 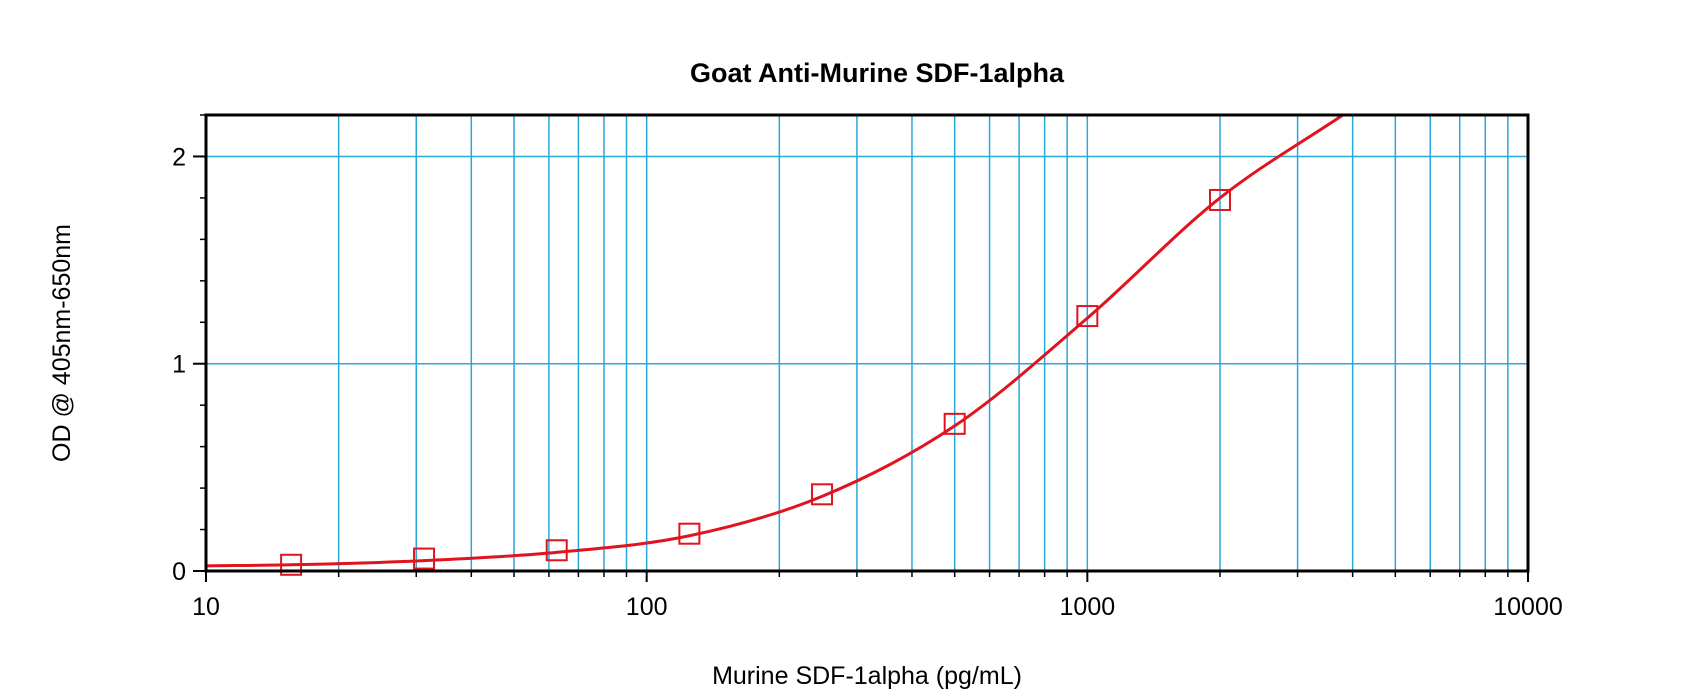 I want to click on x-tick-label: 100, so click(x=647, y=607).